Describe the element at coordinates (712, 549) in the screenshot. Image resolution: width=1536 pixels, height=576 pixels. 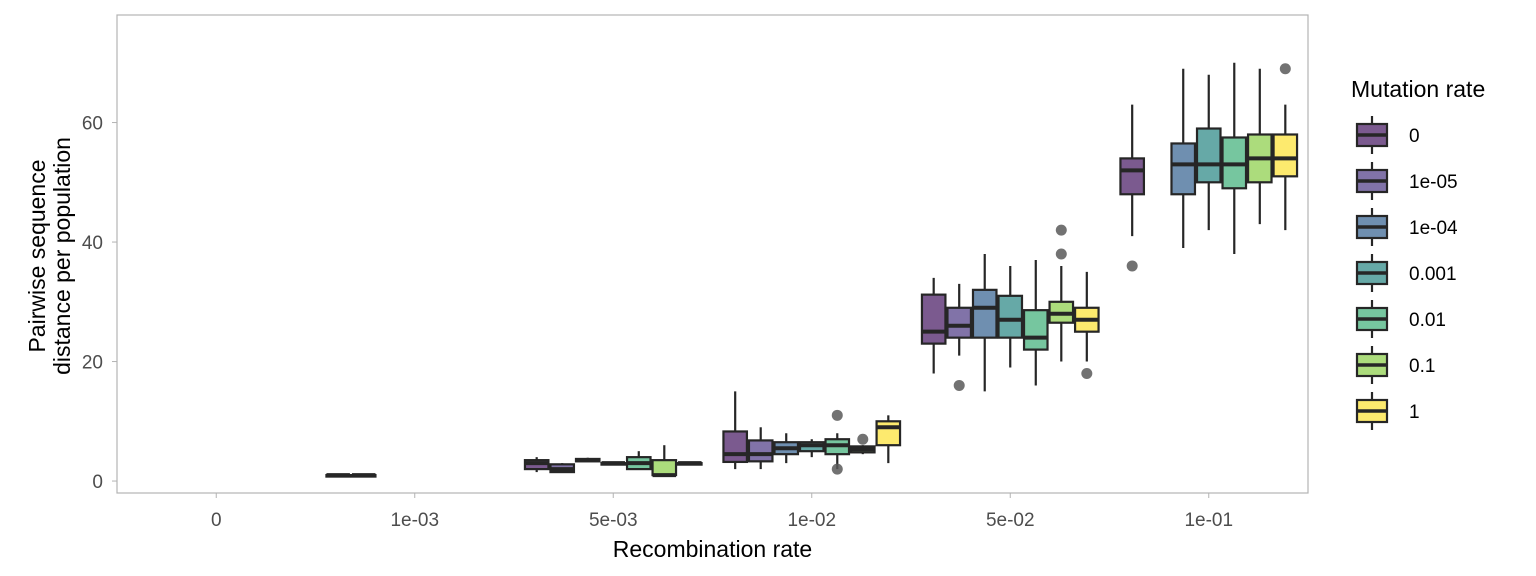
I see `x-axis-title: Recombination rate` at that location.